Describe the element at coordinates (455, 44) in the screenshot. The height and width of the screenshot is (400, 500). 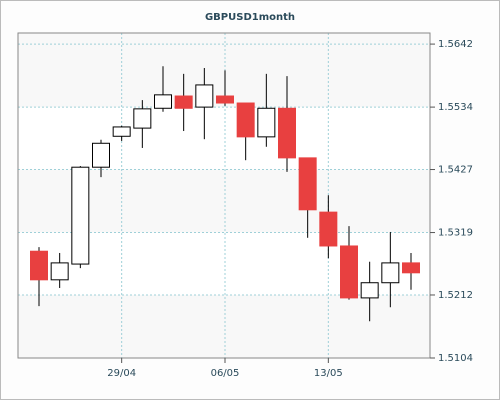
I see `y-tick-label: 1.5642` at that location.